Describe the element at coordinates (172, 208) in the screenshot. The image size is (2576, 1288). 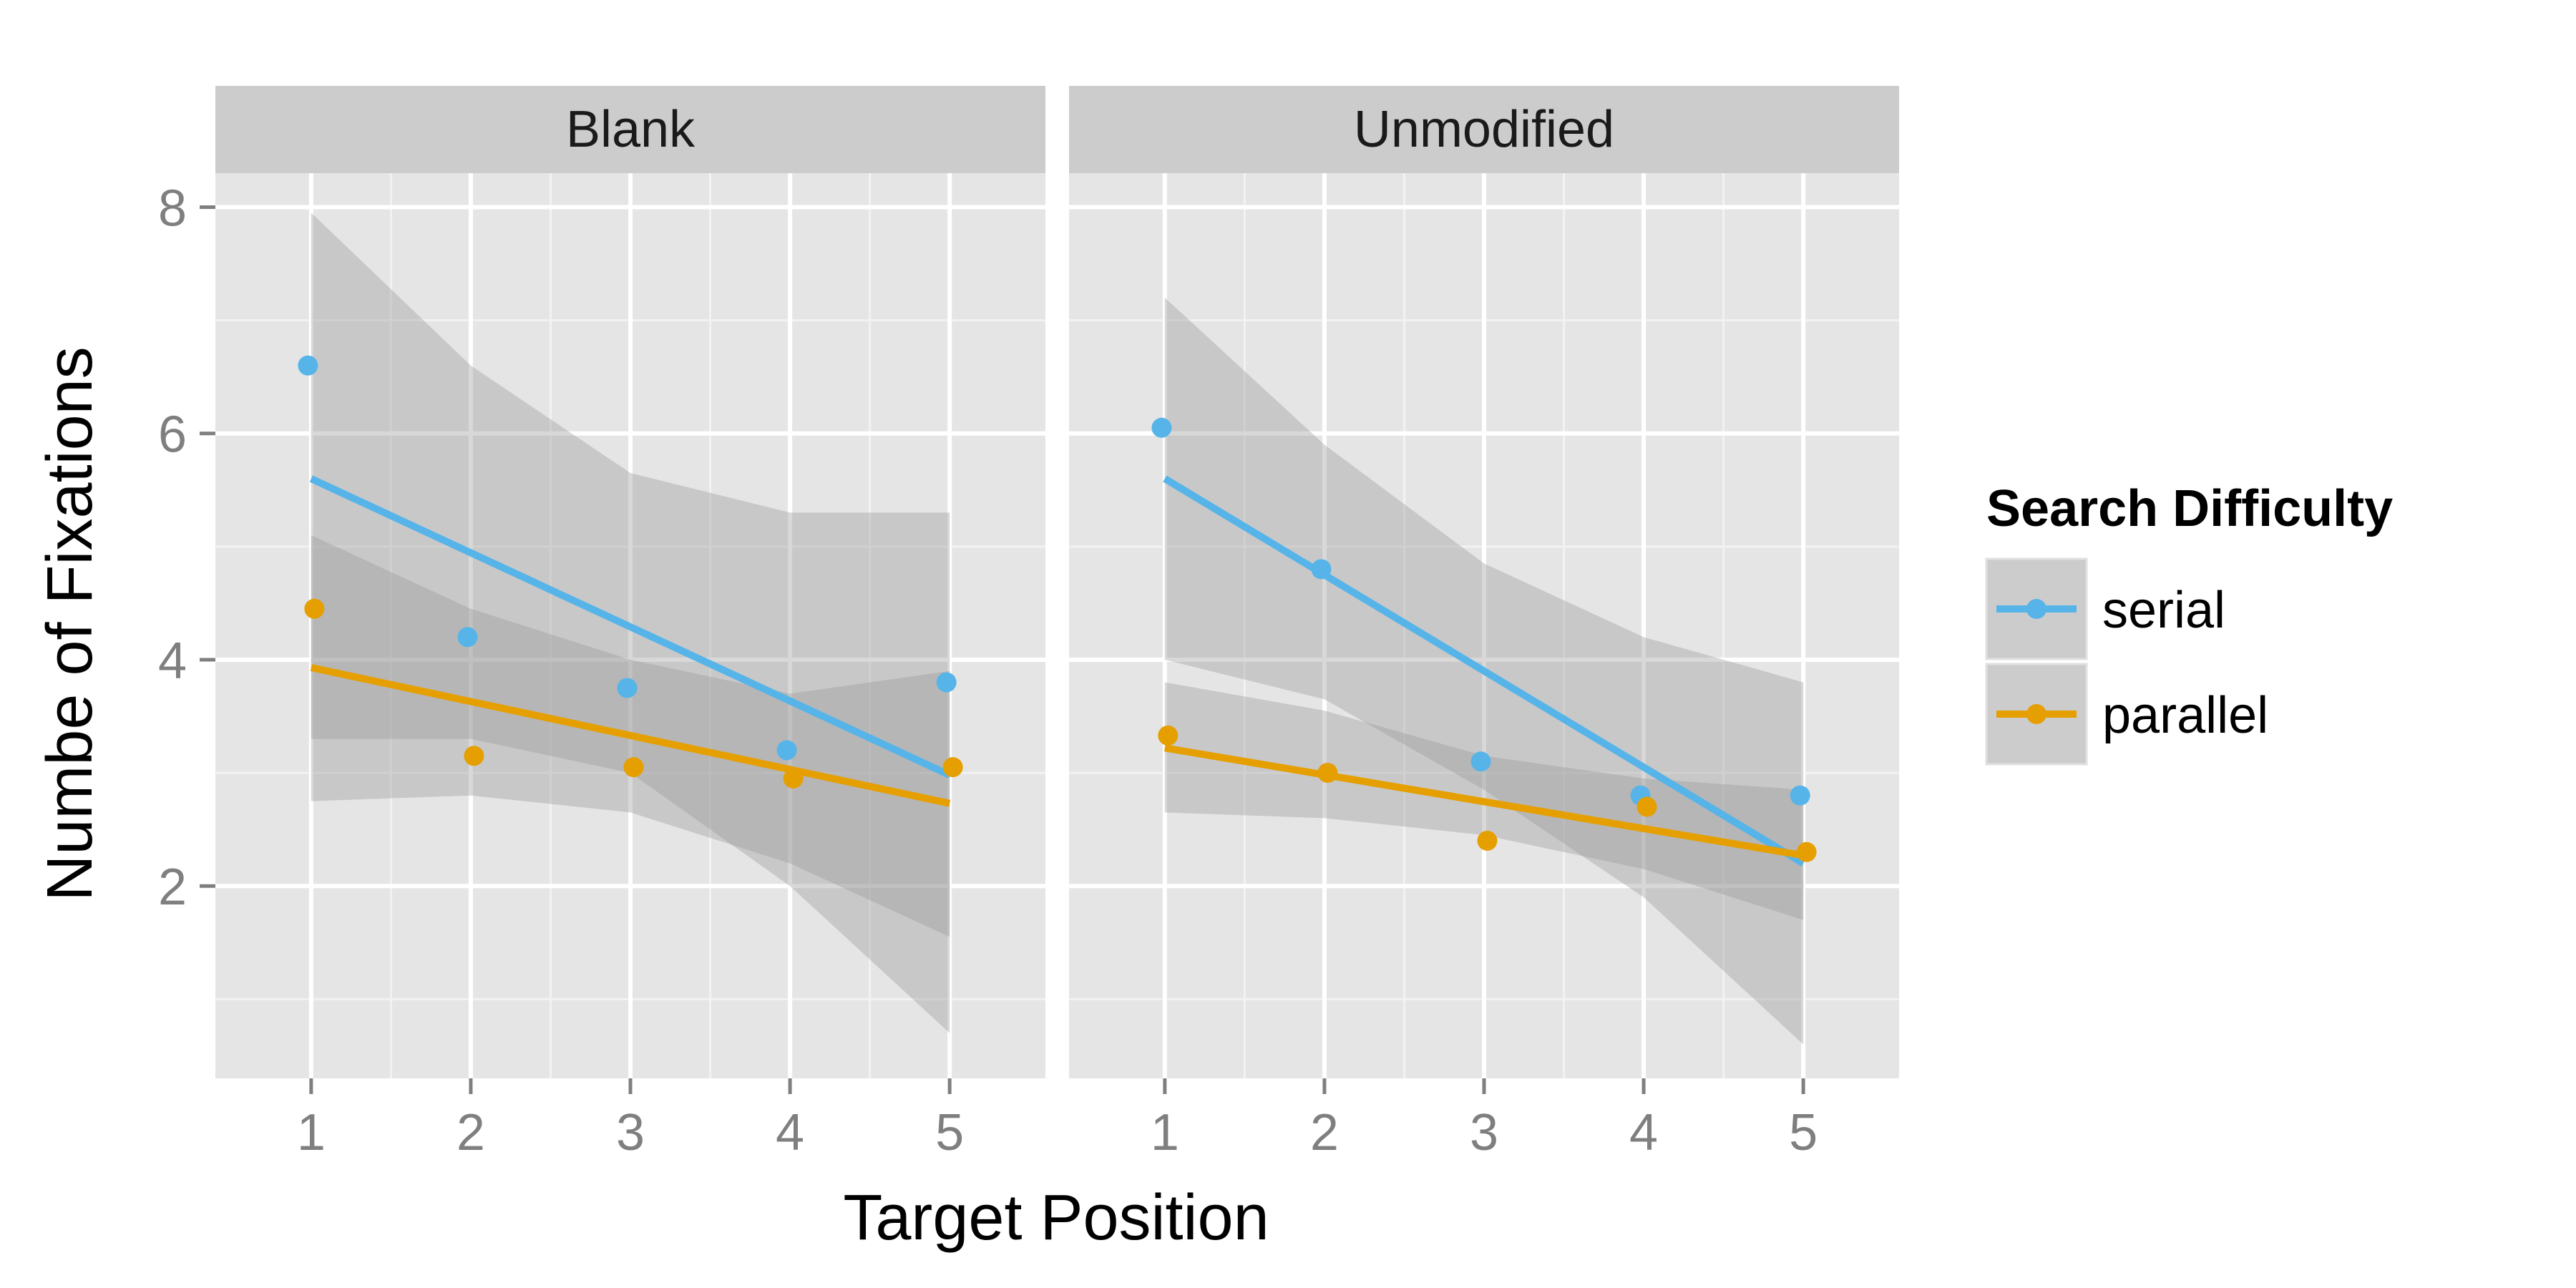
I see `y-tick-label: 8` at that location.